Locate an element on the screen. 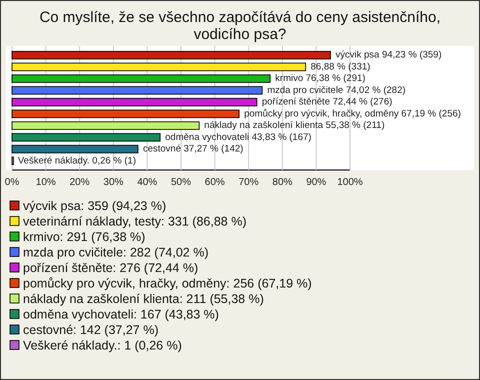 The height and width of the screenshot is (380, 480). x-tick-label: 40% is located at coordinates (147, 182).